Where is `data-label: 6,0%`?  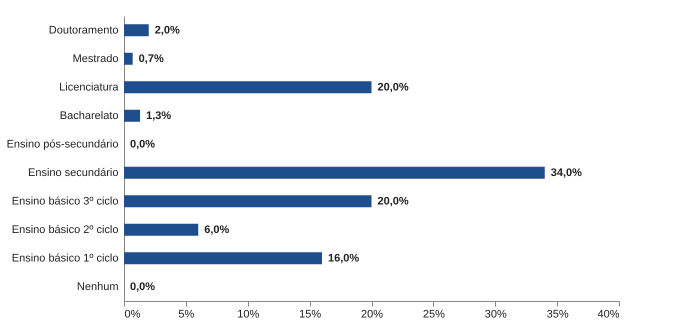
data-label: 6,0% is located at coordinates (217, 230).